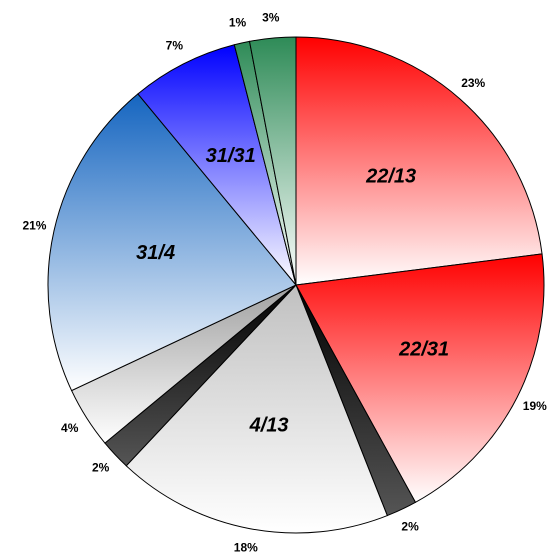 The height and width of the screenshot is (554, 557). What do you see at coordinates (155, 253) in the screenshot?
I see `category-label: 31/4` at bounding box center [155, 253].